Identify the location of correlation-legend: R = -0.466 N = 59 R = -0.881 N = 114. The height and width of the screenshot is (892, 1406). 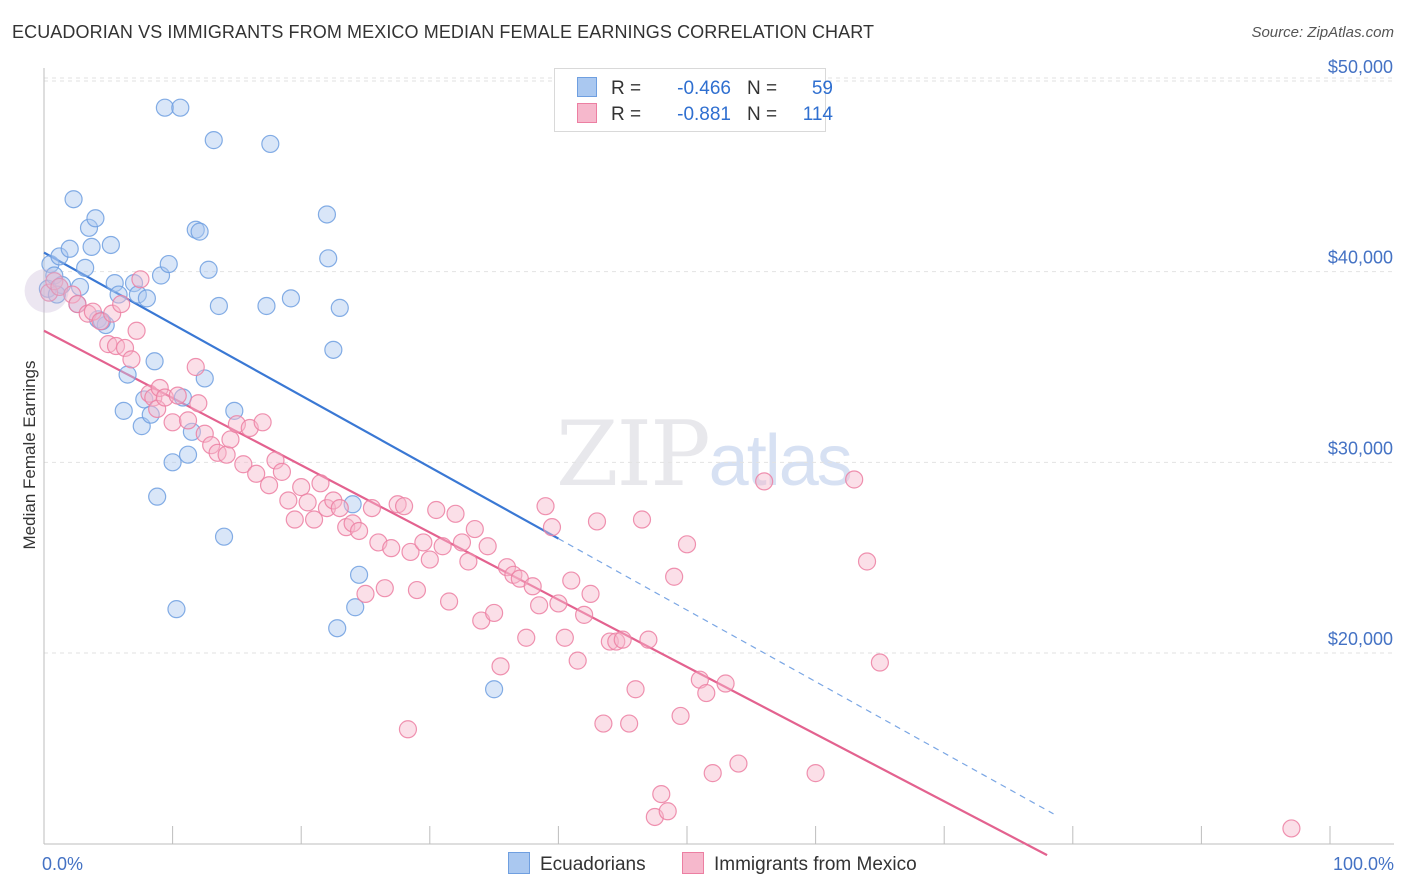
(693, 100).